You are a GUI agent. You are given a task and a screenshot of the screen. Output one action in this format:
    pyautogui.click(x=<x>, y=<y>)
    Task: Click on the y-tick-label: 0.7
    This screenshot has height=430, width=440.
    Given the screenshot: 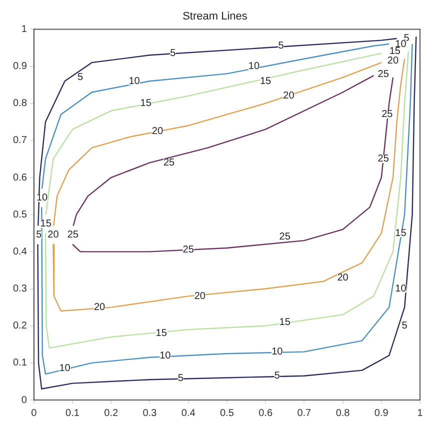 What is the action you would take?
    pyautogui.click(x=20, y=140)
    